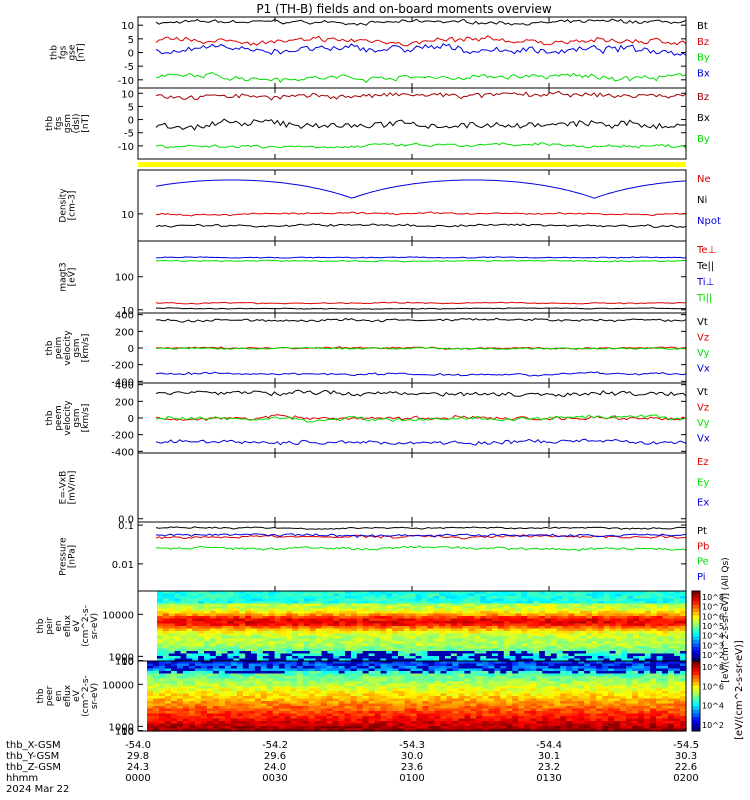 The height and width of the screenshot is (800, 750). What do you see at coordinates (124, 732) in the screenshot?
I see `y-tick-label: 100` at bounding box center [124, 732].